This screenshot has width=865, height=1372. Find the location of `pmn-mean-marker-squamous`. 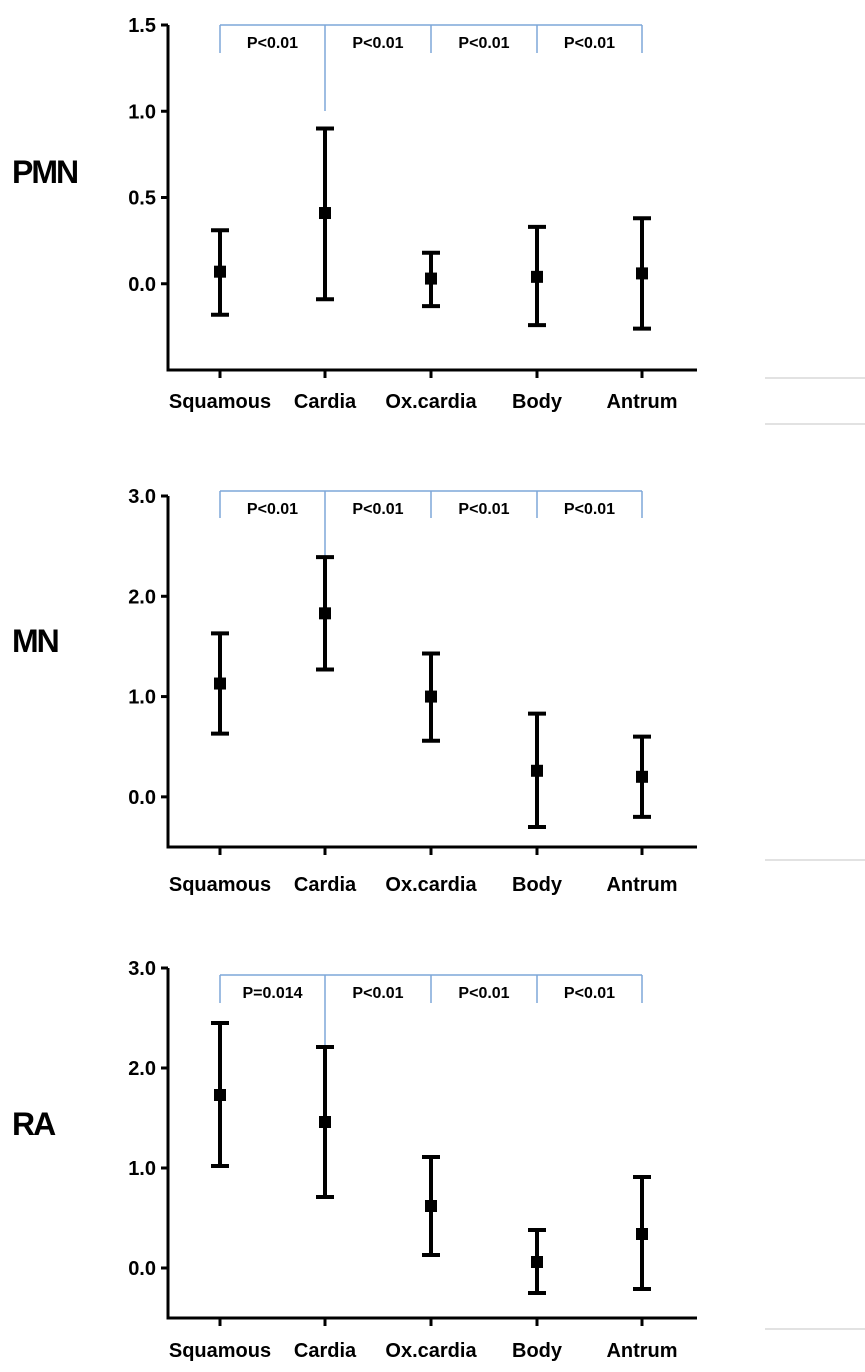

pmn-mean-marker-squamous is located at coordinates (220, 271).